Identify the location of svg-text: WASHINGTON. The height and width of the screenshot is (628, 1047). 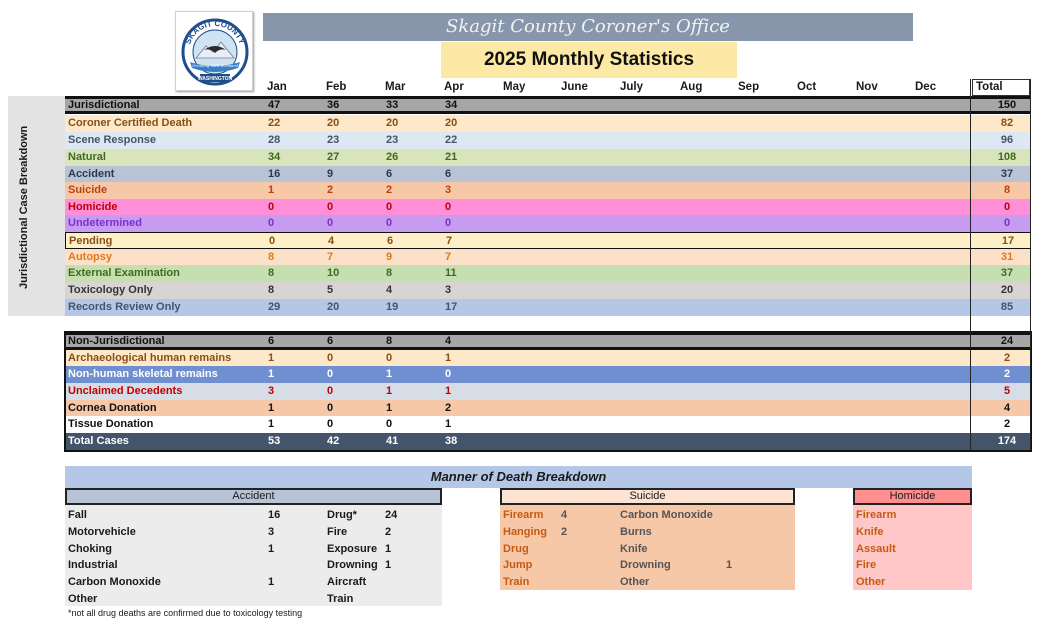
(215, 79).